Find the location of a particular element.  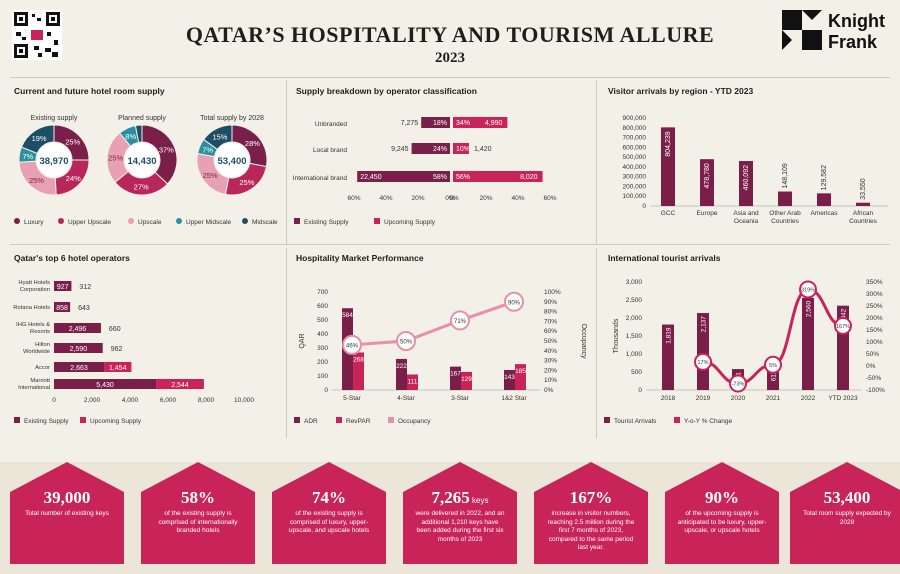

stat-card: 39,000 Total number of existing keys is located at coordinates (67, 512).